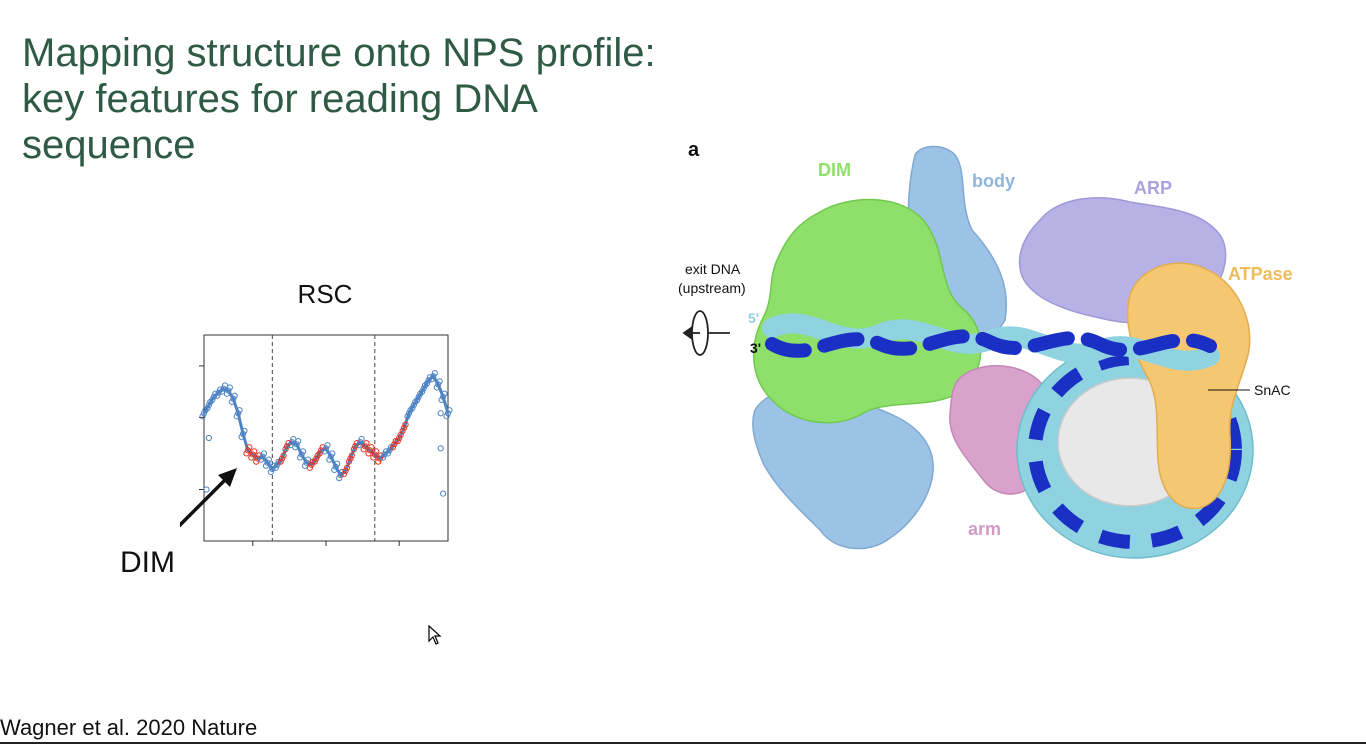 This screenshot has width=1366, height=744. I want to click on atpase-domain, so click(1188, 386).